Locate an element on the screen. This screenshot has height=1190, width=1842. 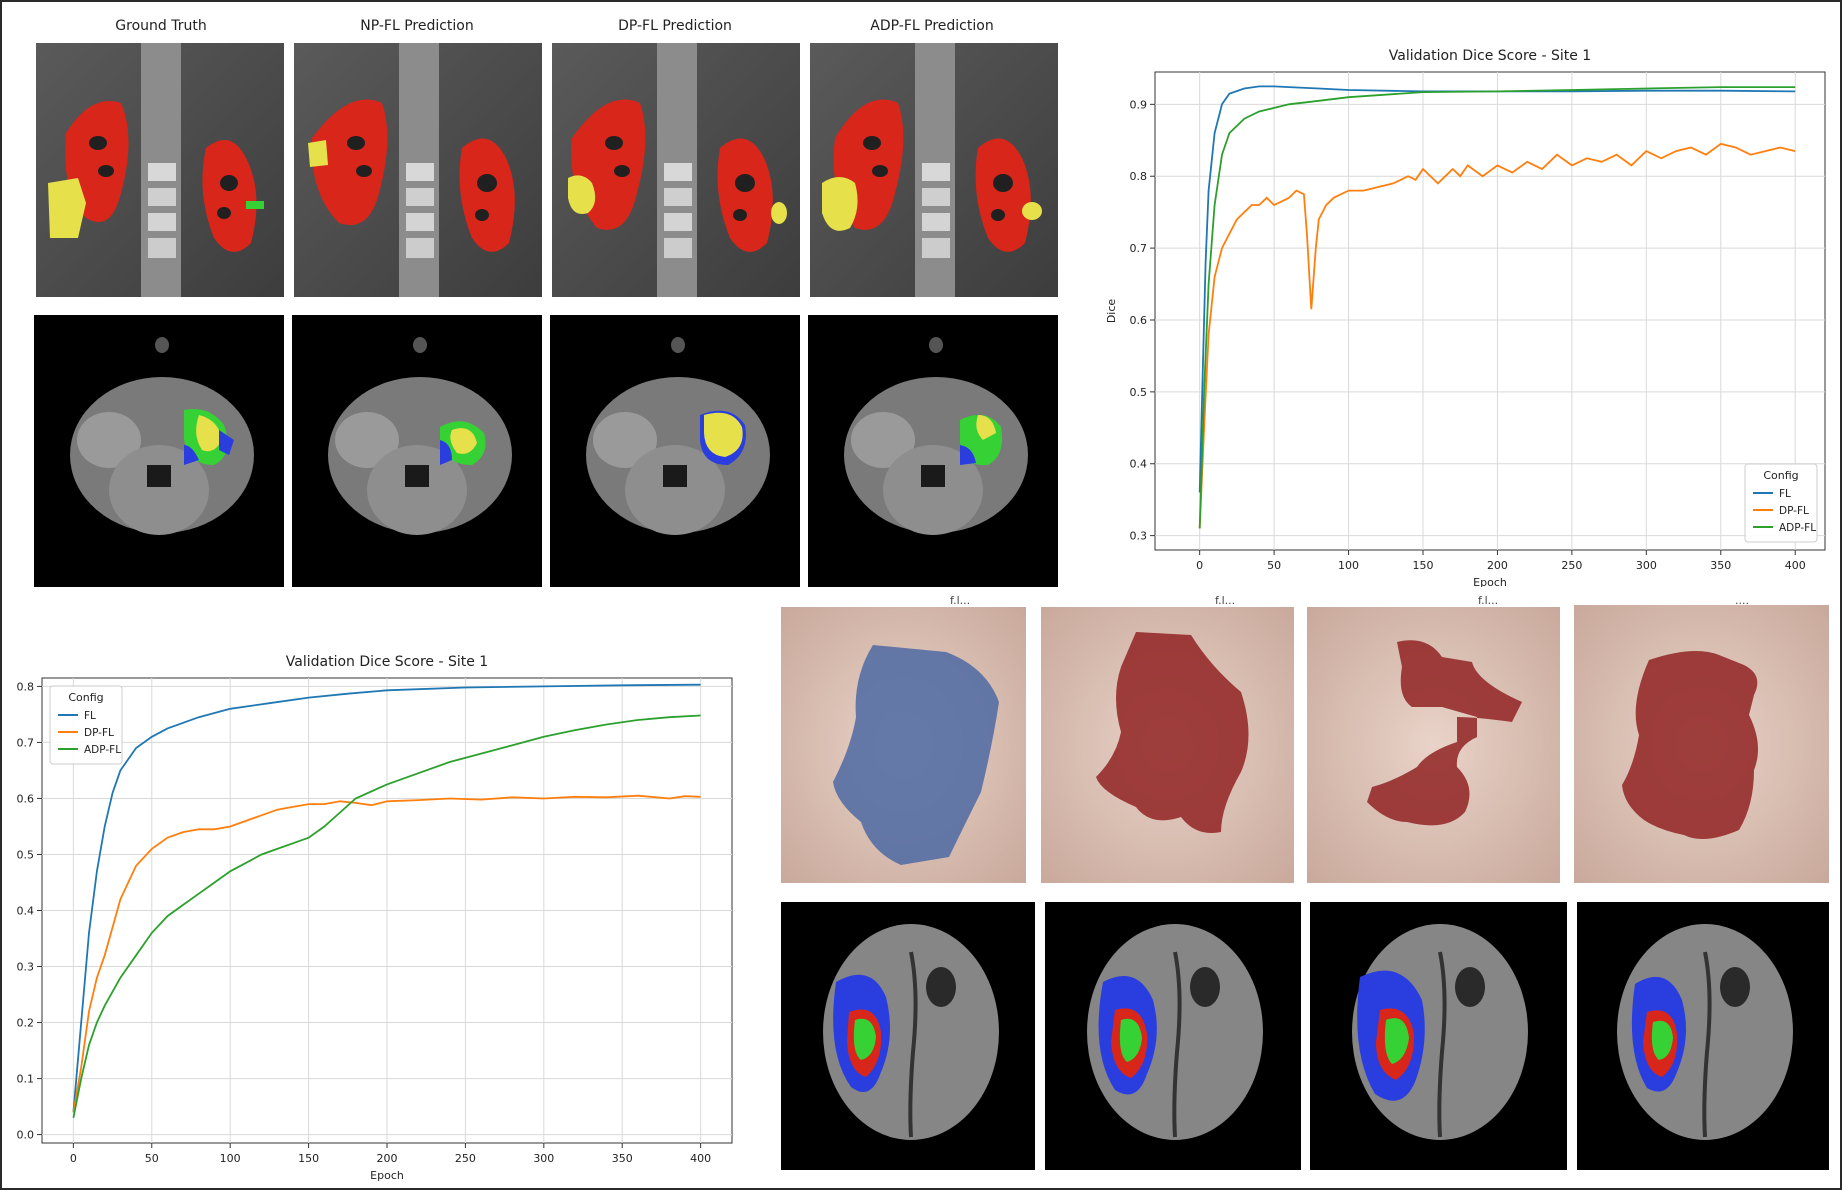
top-chart-series-adp-fl is located at coordinates (1497, 307).